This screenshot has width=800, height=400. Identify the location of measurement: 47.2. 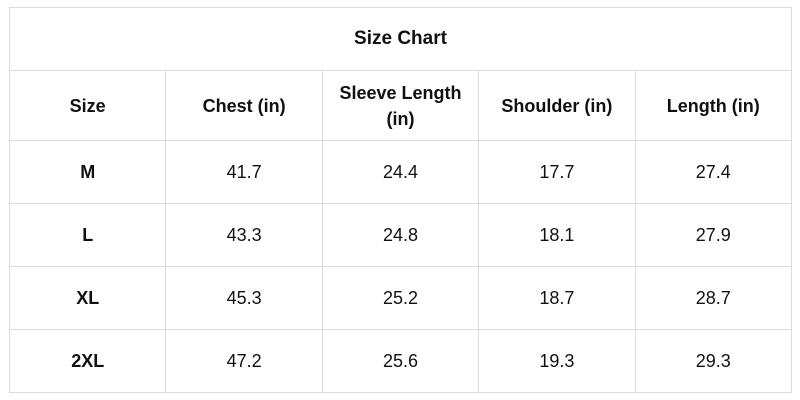
(244, 361).